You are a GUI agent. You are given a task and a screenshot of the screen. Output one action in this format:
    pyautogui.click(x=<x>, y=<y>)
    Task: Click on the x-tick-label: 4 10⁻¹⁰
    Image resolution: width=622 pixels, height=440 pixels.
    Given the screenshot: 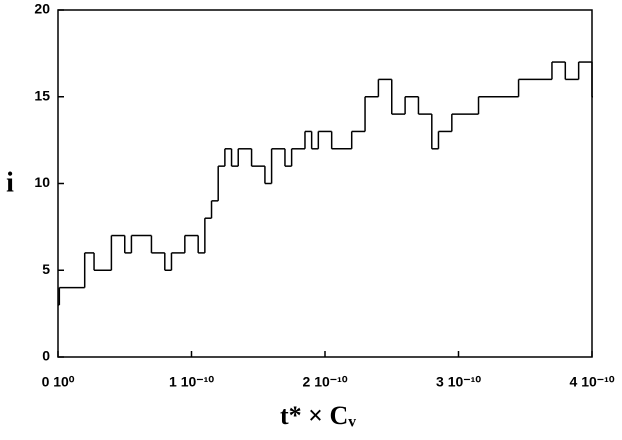 What is the action you would take?
    pyautogui.click(x=592, y=382)
    